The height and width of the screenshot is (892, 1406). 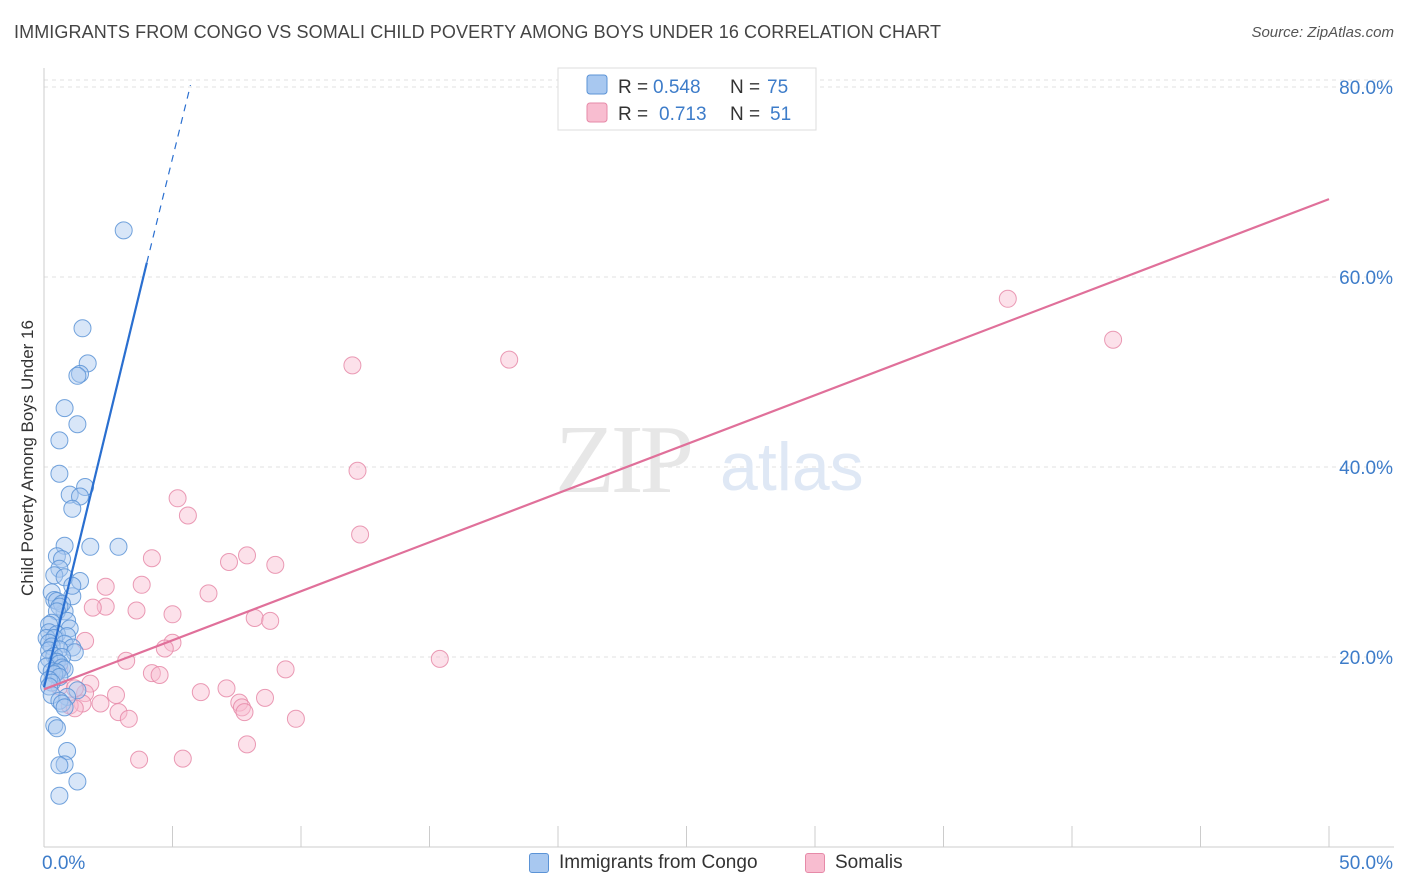 I want to click on source-credit: Source: ZipAtlas.com, so click(x=1322, y=32).